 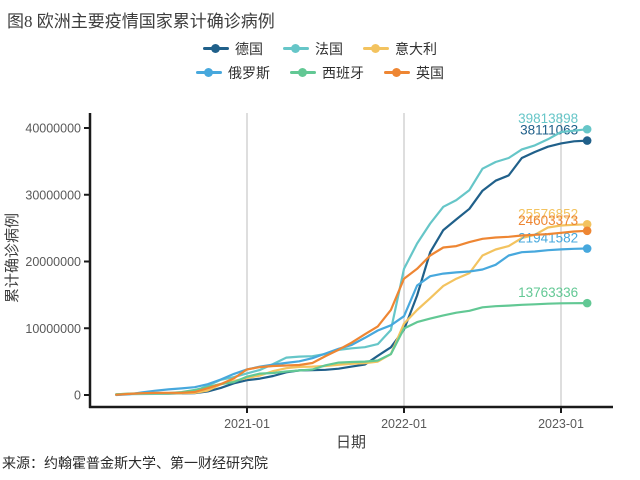 What do you see at coordinates (209, 73) in the screenshot?
I see `legend-marker-russia-icon` at bounding box center [209, 73].